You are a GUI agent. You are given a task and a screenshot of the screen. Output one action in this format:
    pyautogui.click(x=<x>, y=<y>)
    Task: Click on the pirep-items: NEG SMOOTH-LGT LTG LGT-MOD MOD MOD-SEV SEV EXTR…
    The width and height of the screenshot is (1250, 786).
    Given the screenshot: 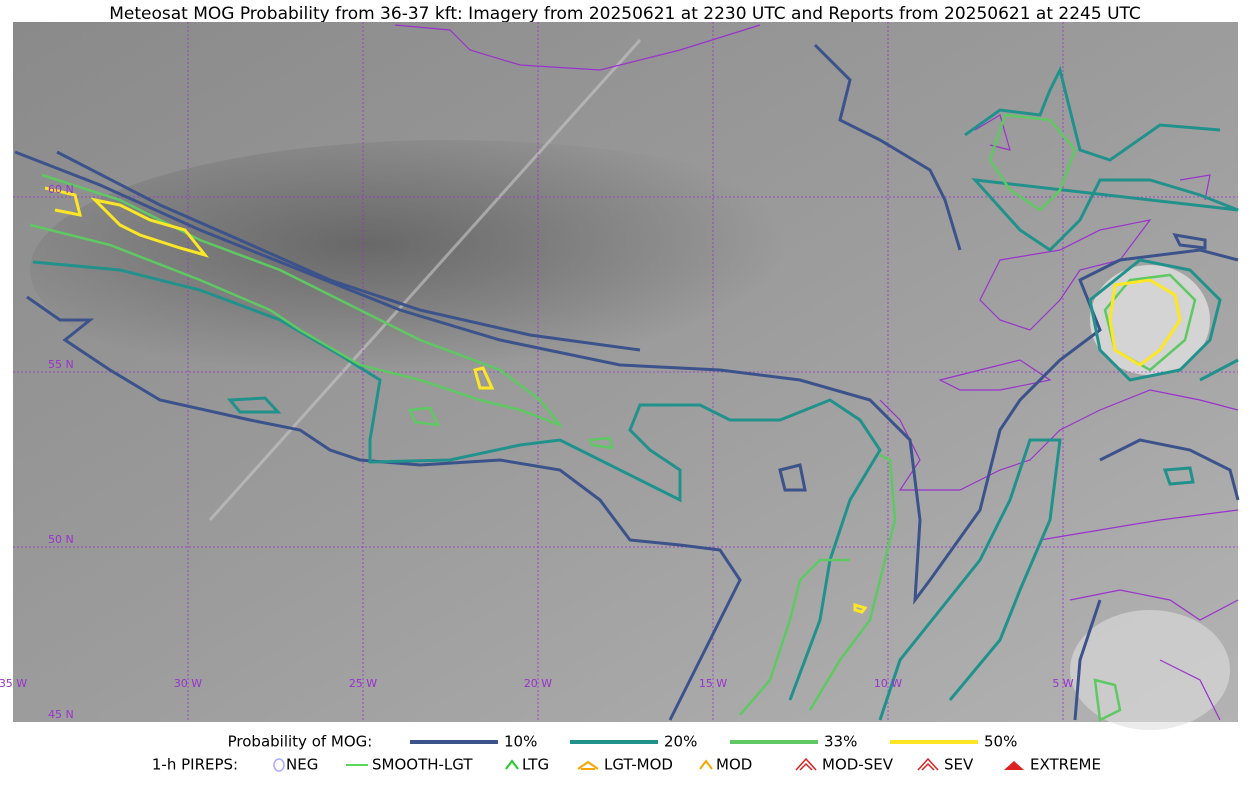 What is the action you would take?
    pyautogui.click(x=687, y=765)
    